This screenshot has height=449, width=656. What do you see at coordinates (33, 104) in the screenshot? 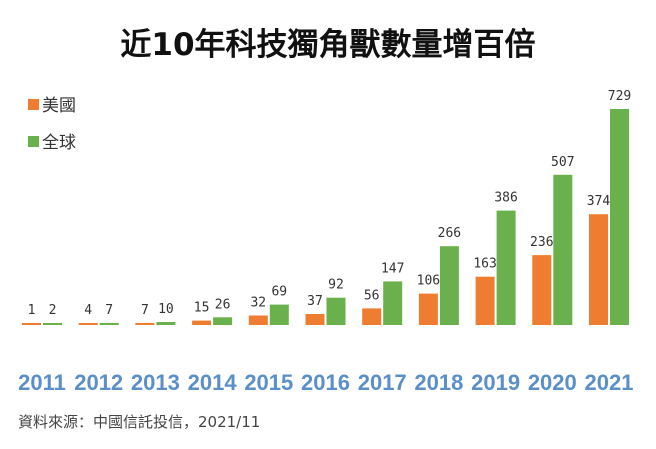
I see `legend-swatch-us` at bounding box center [33, 104].